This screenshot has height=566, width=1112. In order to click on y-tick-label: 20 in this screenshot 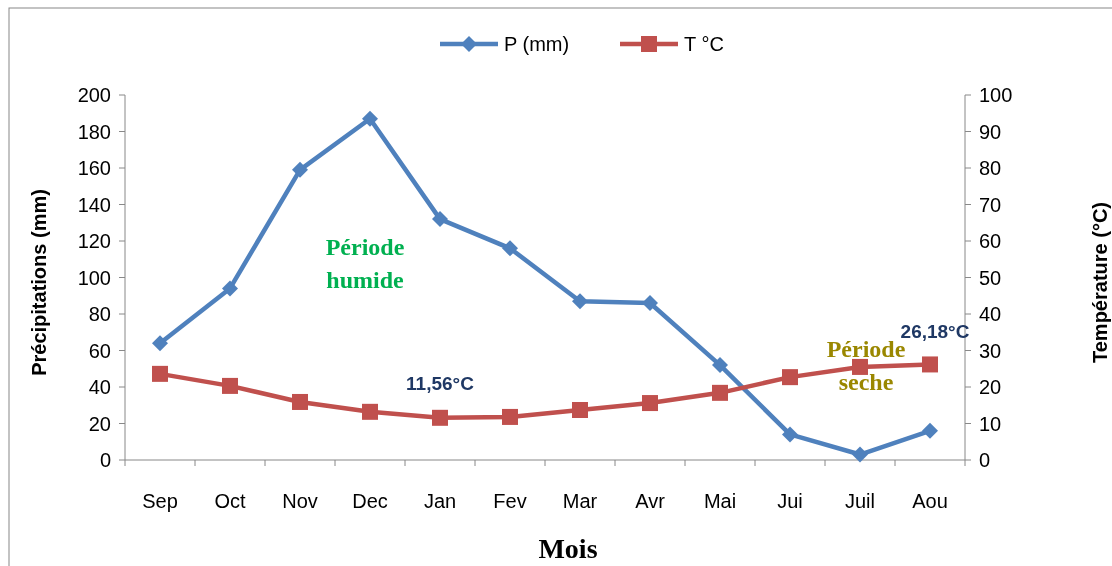, I will do `click(99, 423)`.